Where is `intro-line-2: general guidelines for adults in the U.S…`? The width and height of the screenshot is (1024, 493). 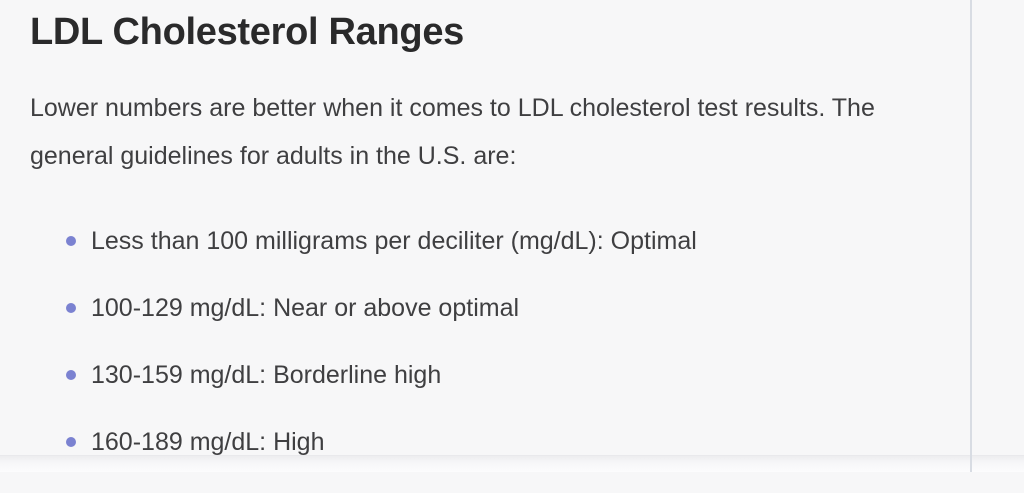 intro-line-2: general guidelines for adults in the U.S… is located at coordinates (273, 156).